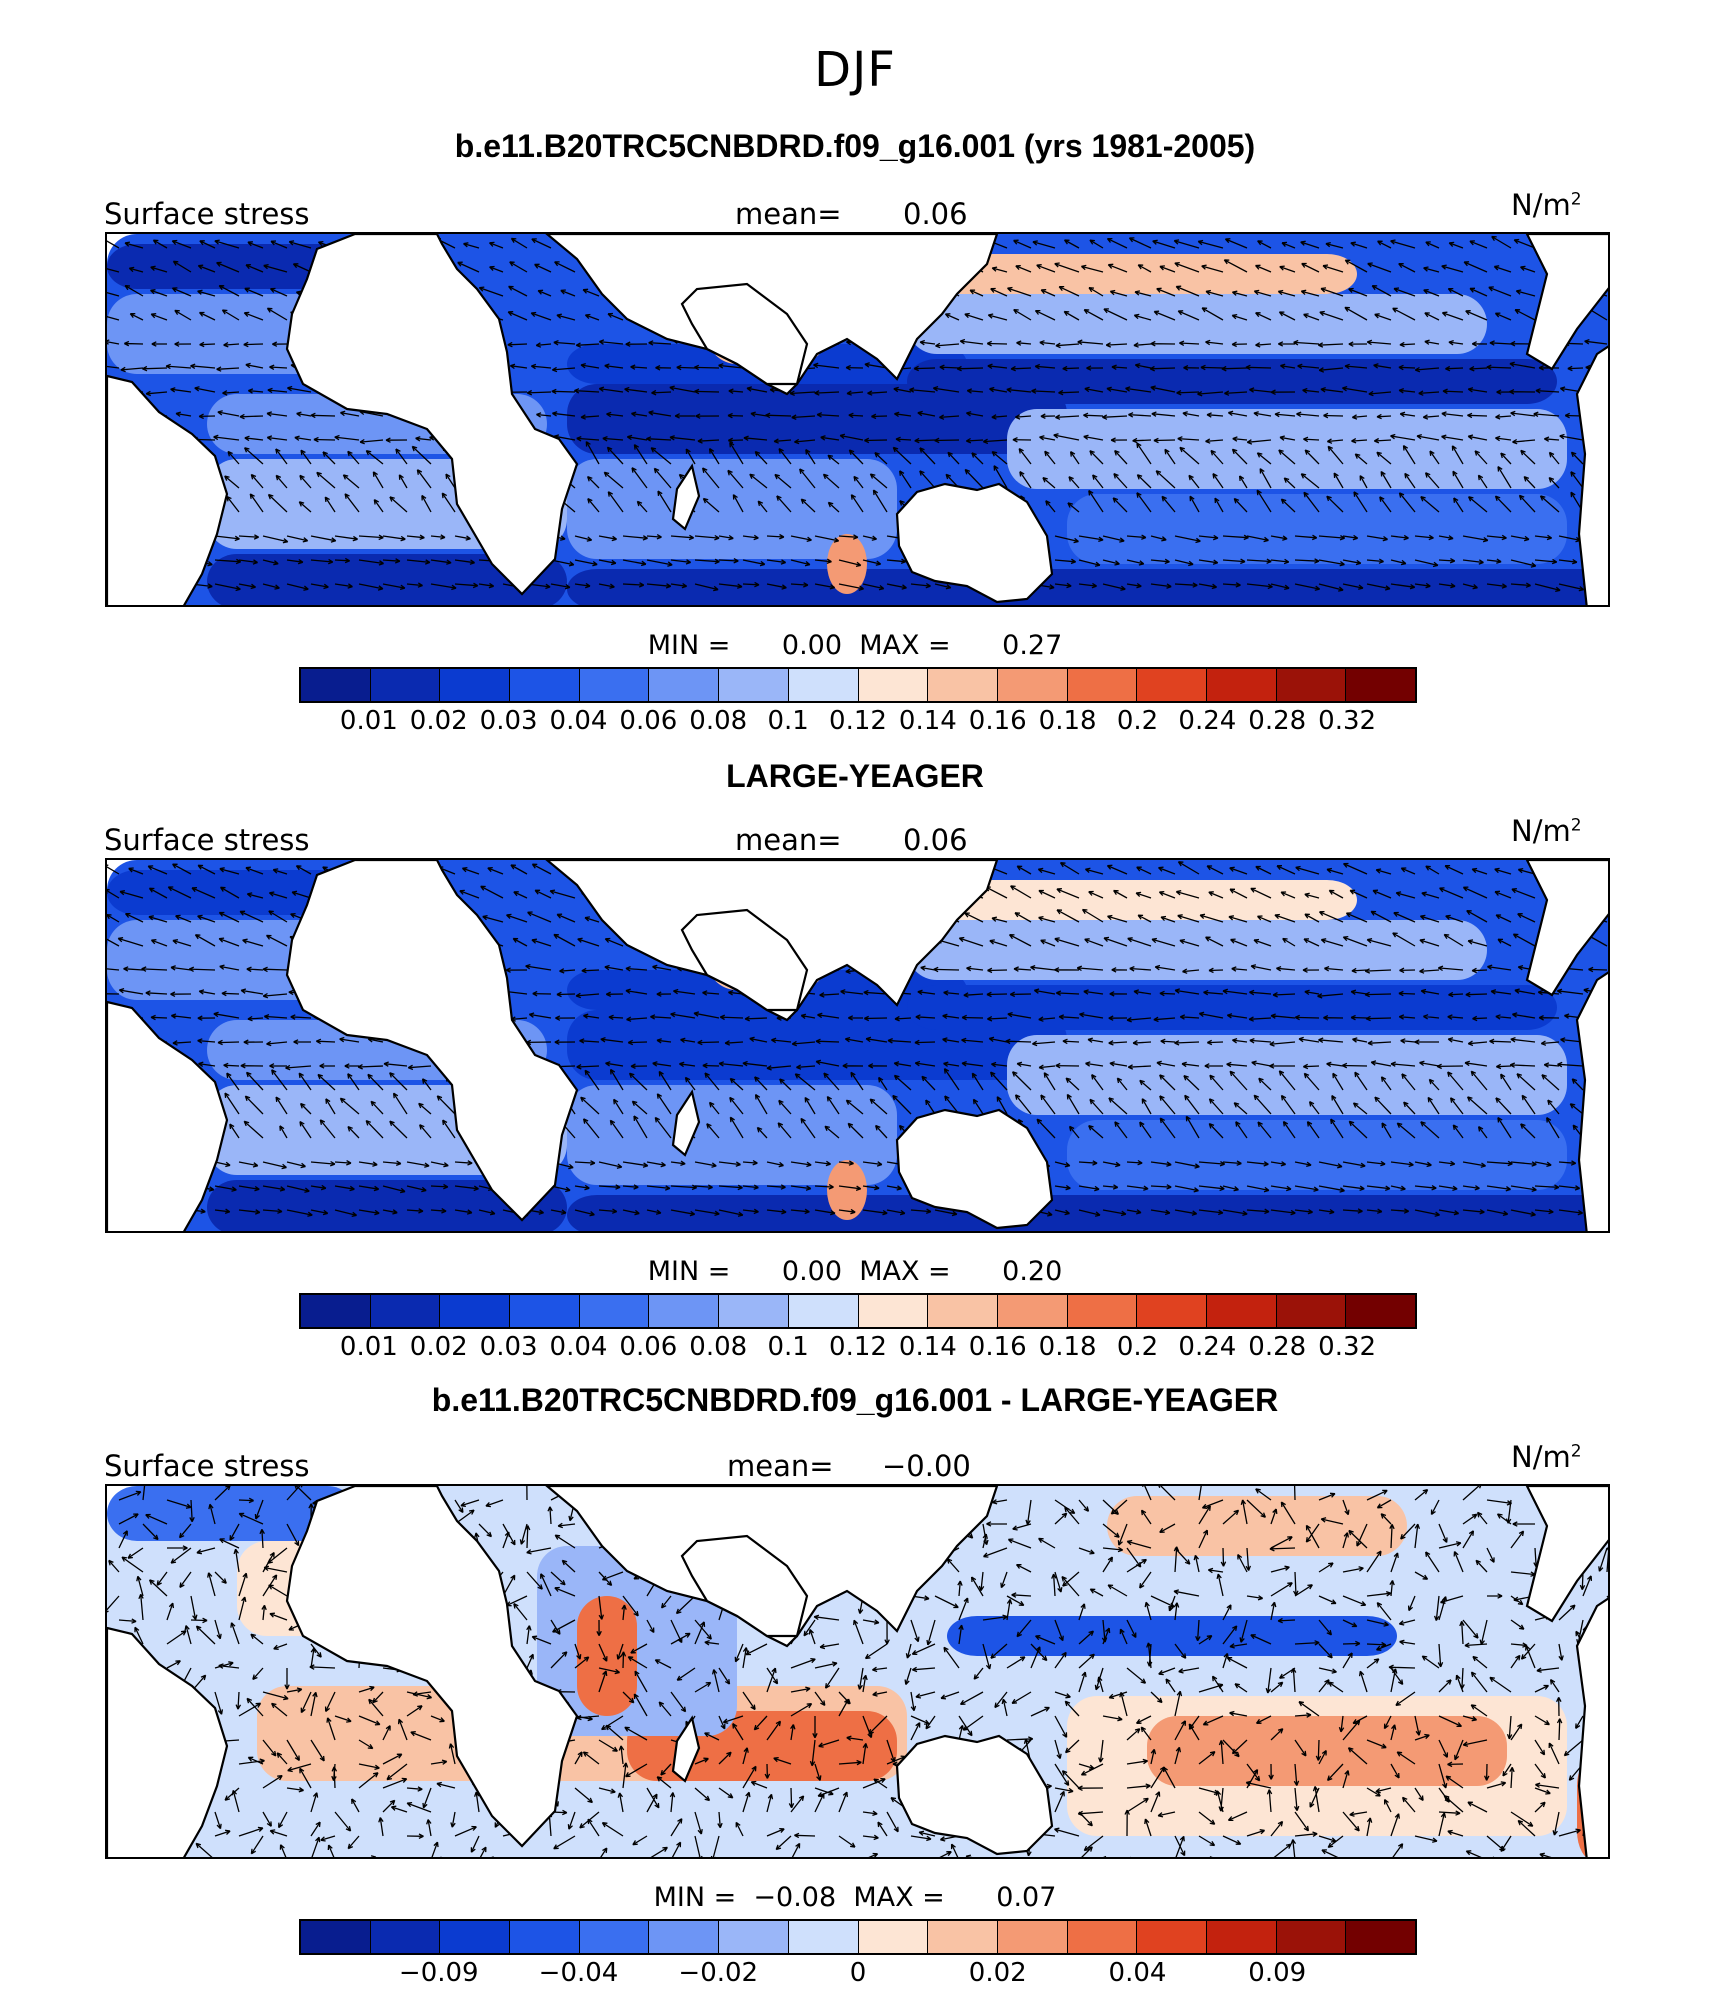 The height and width of the screenshot is (2011, 1710). I want to click on panel-2-colorbar-tick-label: 0.03, so click(508, 1347).